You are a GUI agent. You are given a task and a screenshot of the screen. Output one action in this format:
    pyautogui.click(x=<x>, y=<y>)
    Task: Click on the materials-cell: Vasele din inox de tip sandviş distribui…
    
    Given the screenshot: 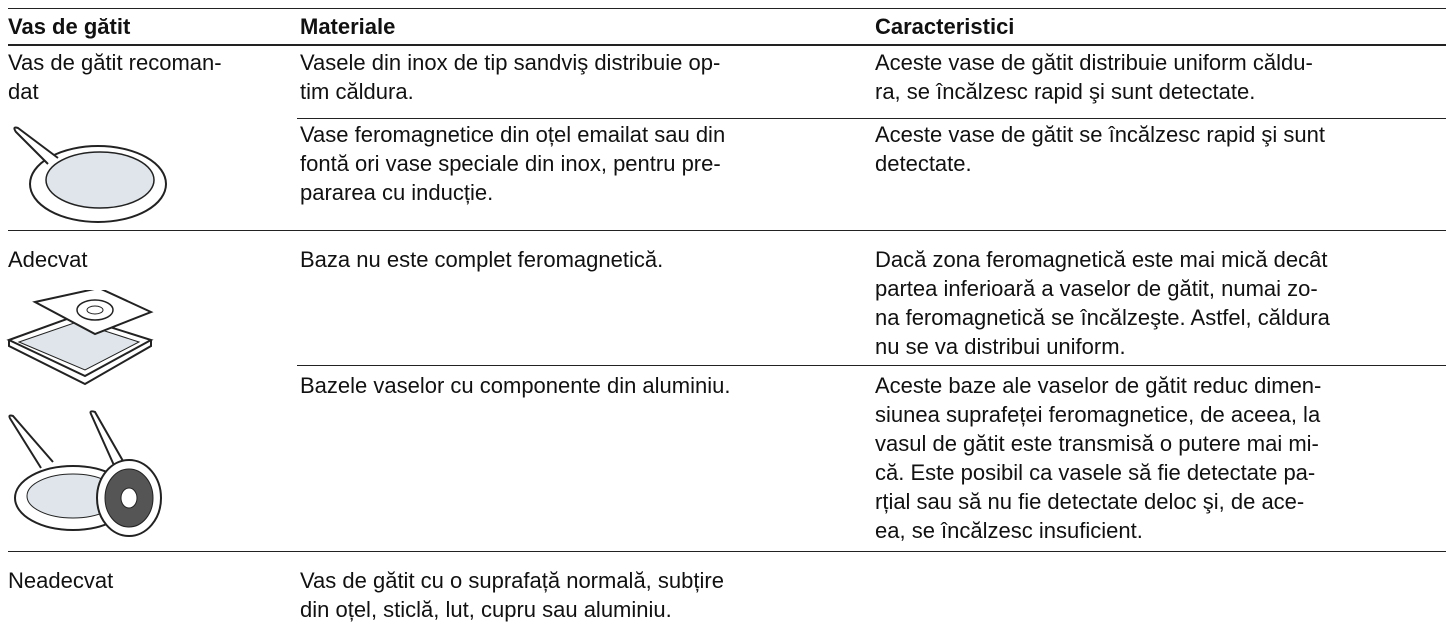 What is the action you would take?
    pyautogui.click(x=510, y=77)
    